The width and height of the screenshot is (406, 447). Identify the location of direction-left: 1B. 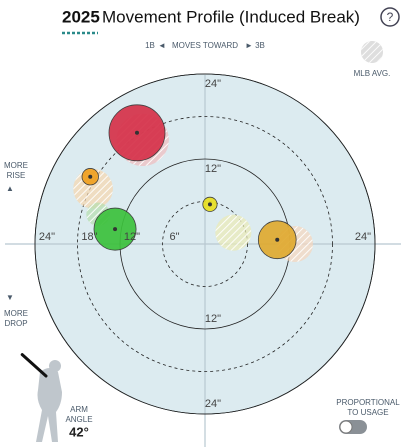
(150, 45).